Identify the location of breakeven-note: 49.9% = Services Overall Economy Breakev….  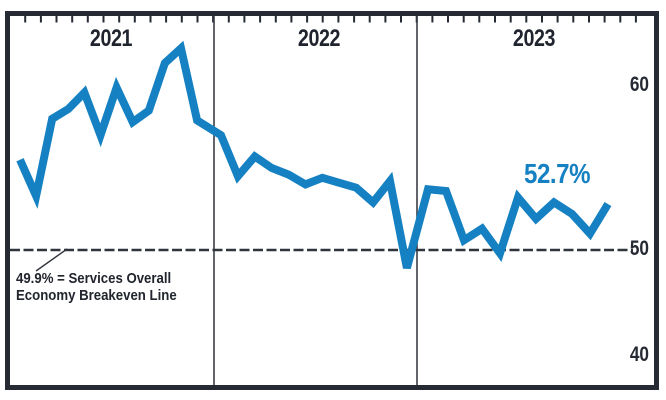
(99, 287).